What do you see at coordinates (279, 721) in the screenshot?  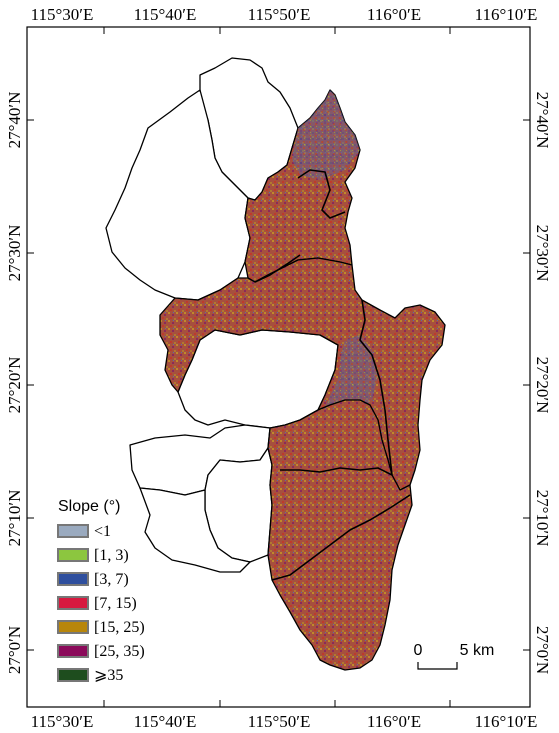 I see `bottom-lon-label-3: 115°50′E` at bounding box center [279, 721].